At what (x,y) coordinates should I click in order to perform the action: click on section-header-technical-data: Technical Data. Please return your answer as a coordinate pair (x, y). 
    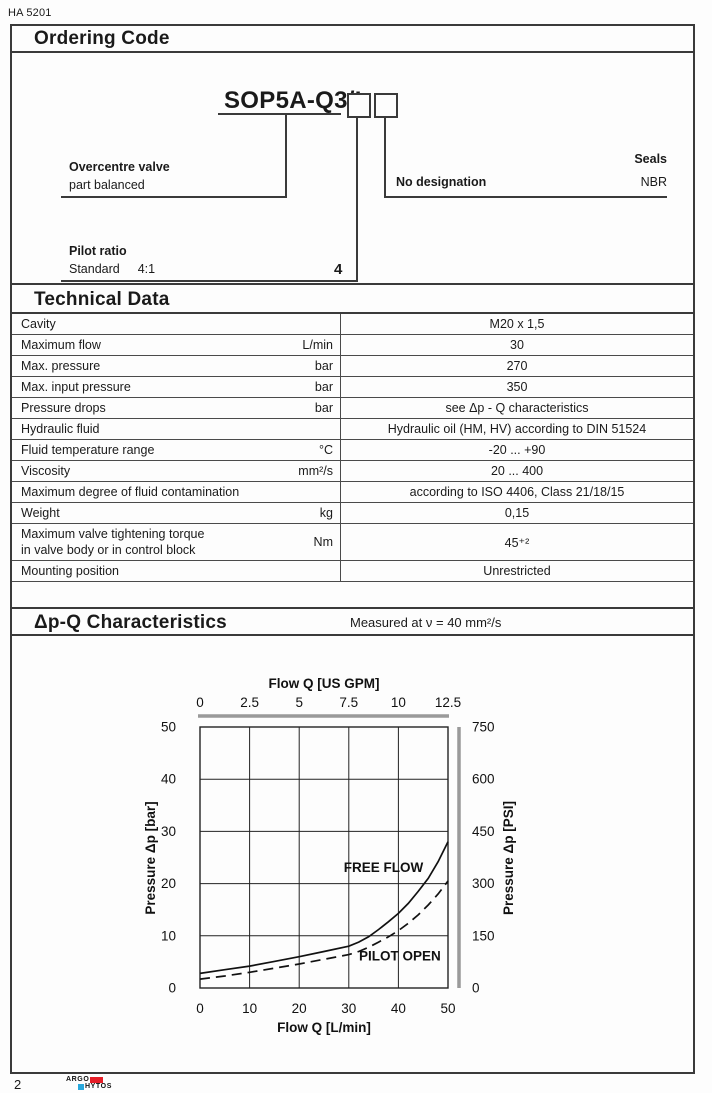
    Looking at the image, I should click on (352, 298).